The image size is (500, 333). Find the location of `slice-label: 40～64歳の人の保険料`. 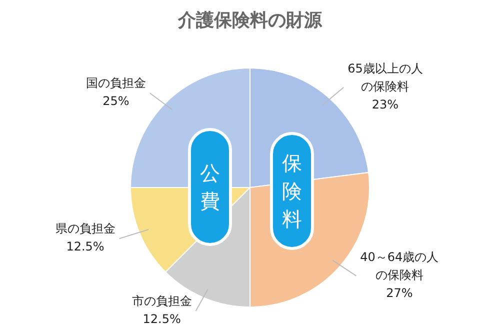

slice-label: 40～64歳の人の保険料 is located at coordinates (399, 266).